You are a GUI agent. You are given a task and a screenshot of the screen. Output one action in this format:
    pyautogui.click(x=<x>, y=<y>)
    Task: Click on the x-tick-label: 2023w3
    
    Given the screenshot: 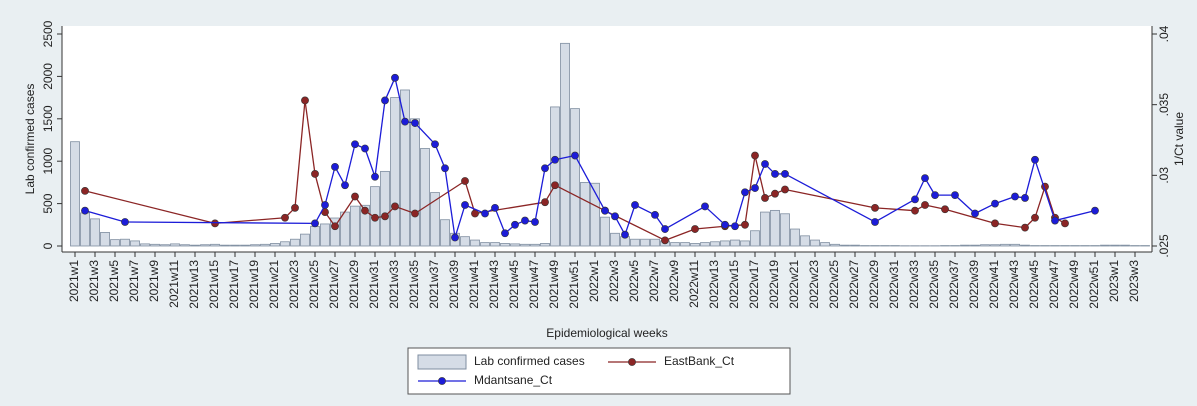 What is the action you would take?
    pyautogui.click(x=1134, y=281)
    